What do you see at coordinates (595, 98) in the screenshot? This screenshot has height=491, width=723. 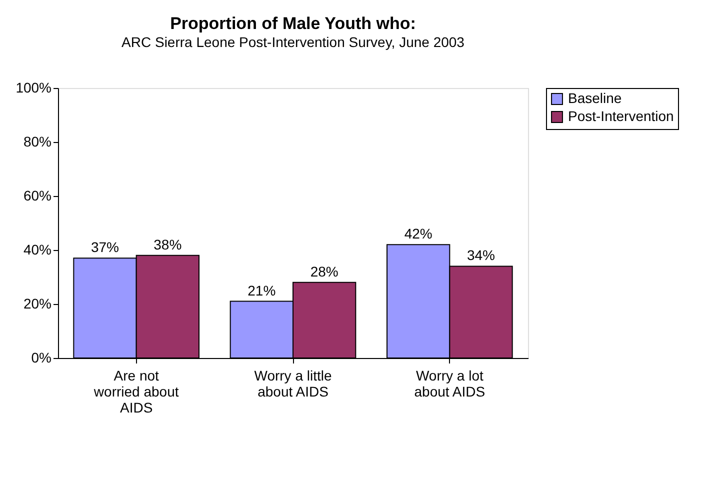 I see `legend-label: Baseline` at bounding box center [595, 98].